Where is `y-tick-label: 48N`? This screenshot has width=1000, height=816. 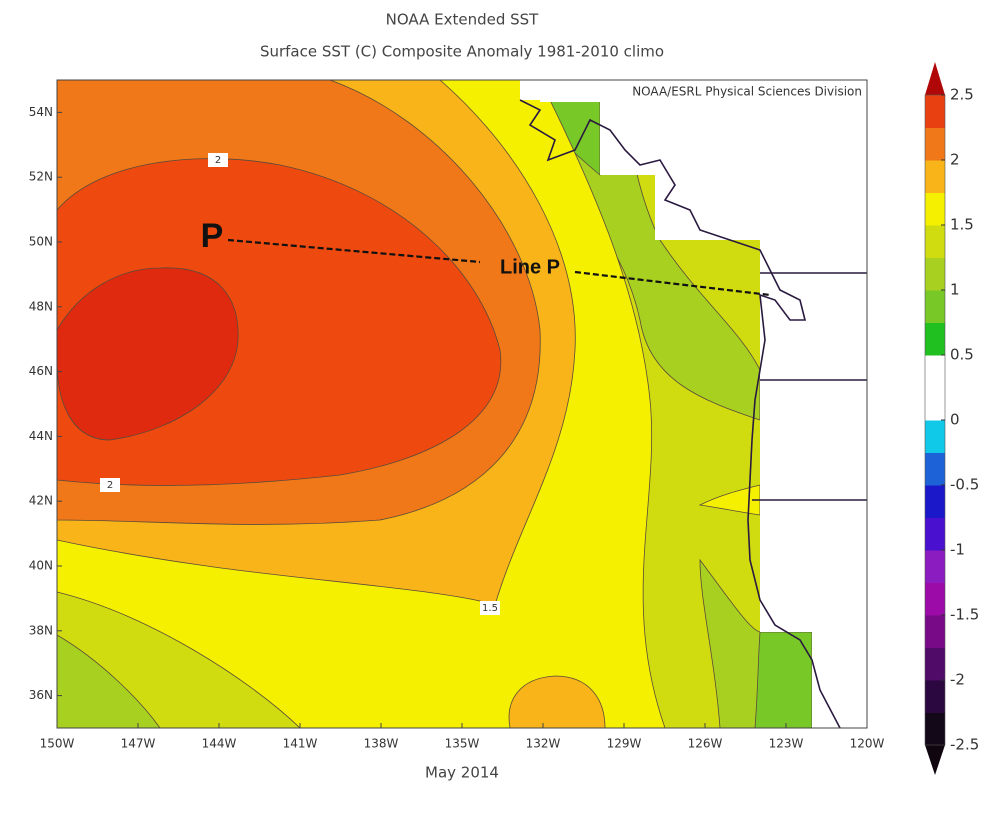 y-tick-label: 48N is located at coordinates (41, 306).